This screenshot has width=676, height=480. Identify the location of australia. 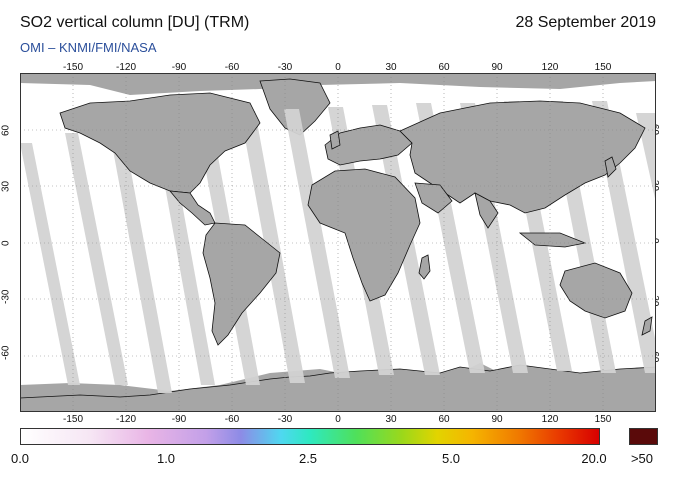
(596, 290).